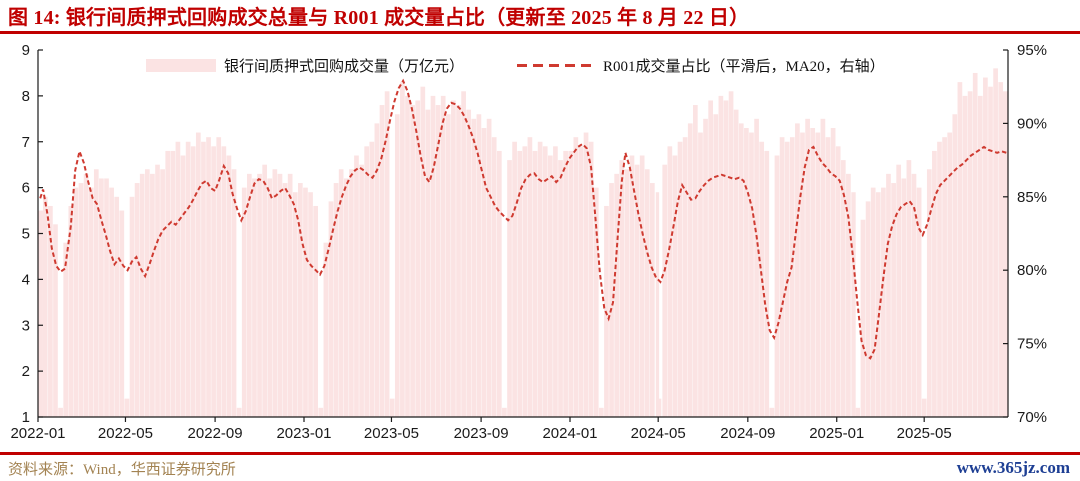  Describe the element at coordinates (481, 433) in the screenshot. I see `svg-text: 2023-09` at that location.